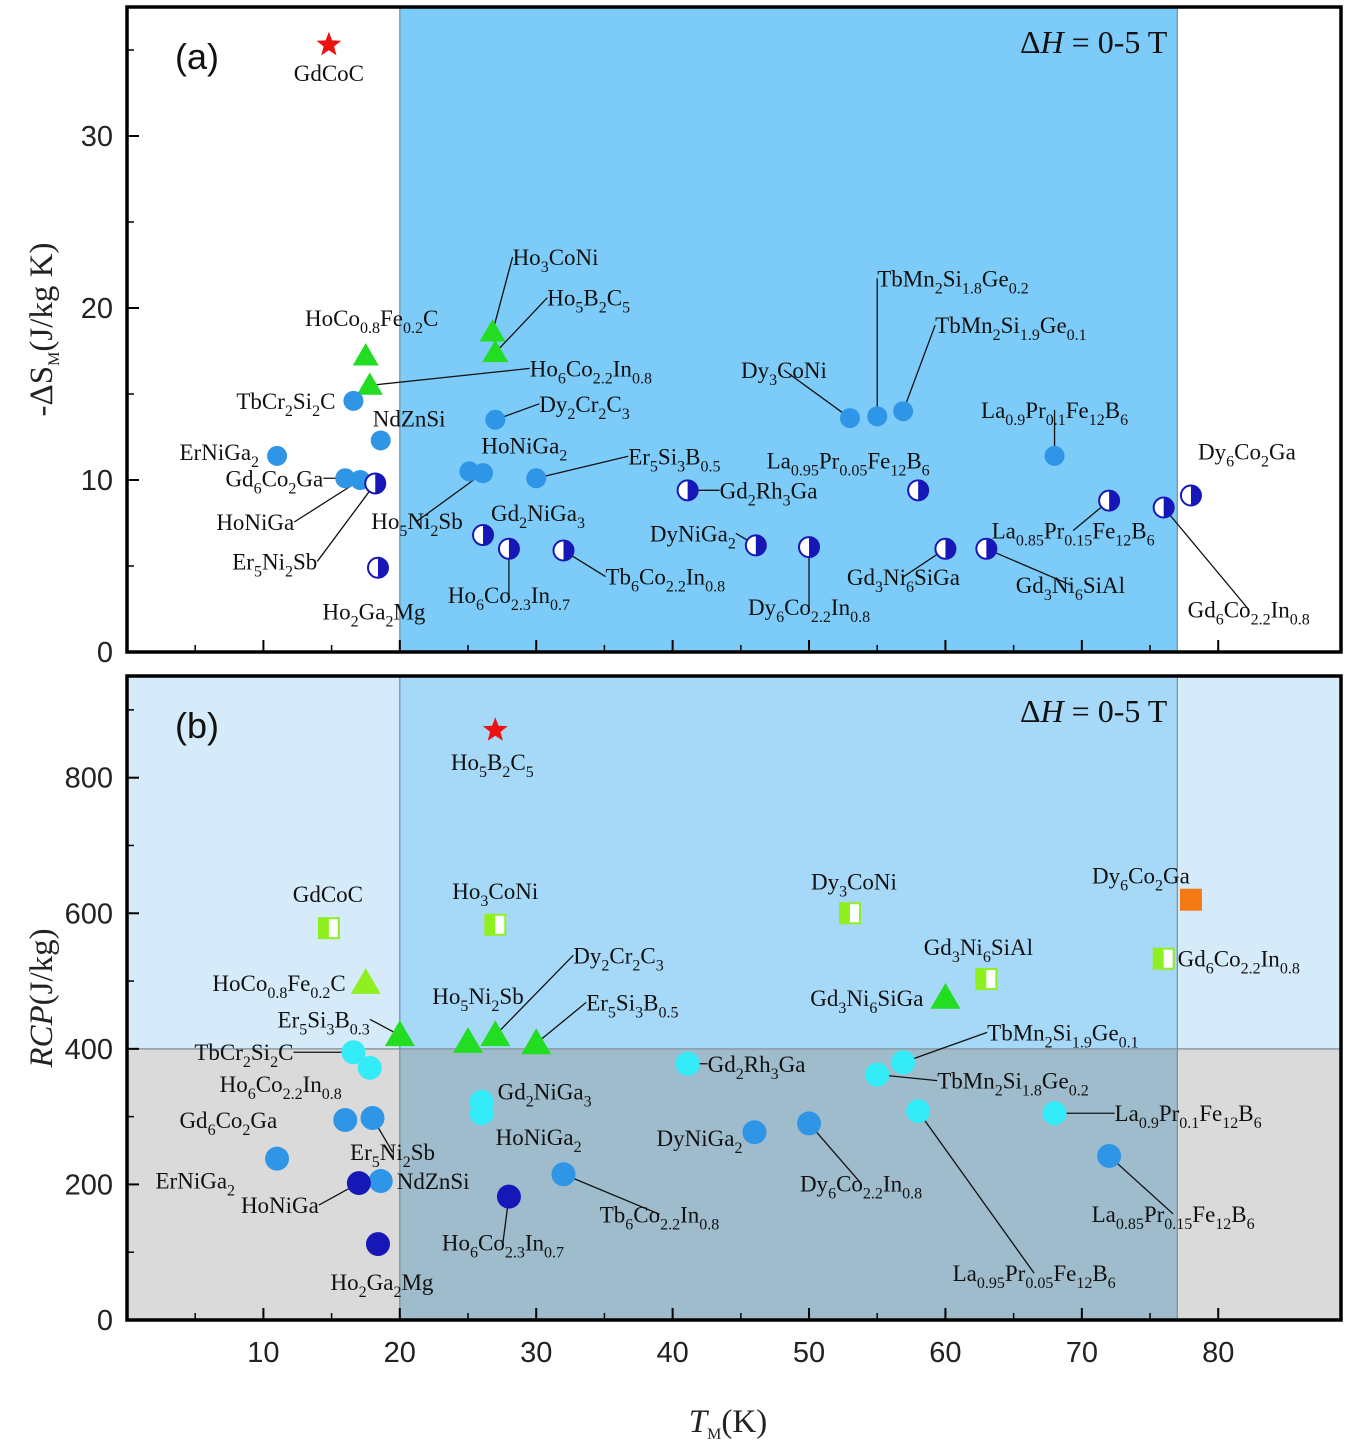  What do you see at coordinates (1054, 1113) in the screenshot?
I see `marker-la09pr01fe12b6` at bounding box center [1054, 1113].